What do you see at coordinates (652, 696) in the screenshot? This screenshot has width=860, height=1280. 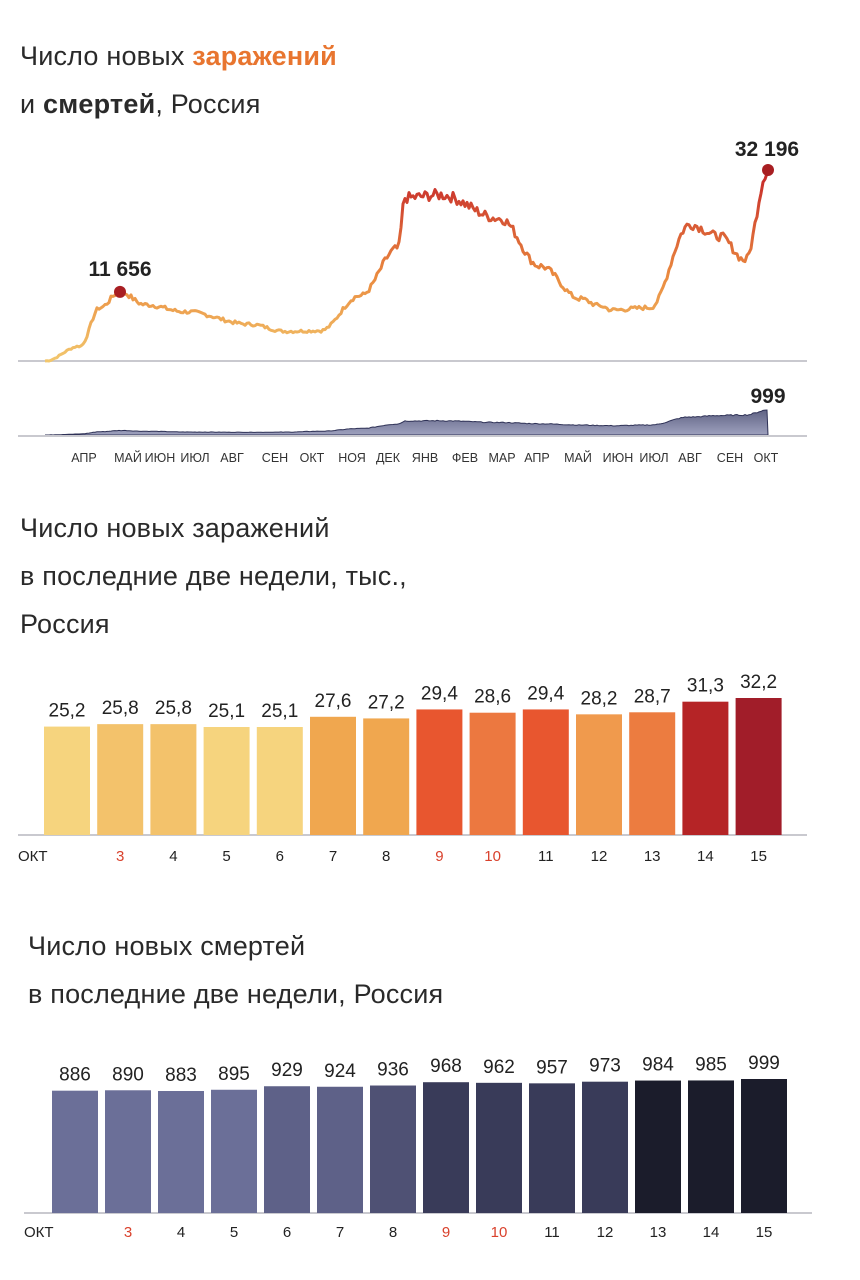 I see `bar-value-label: 28,7` at bounding box center [652, 696].